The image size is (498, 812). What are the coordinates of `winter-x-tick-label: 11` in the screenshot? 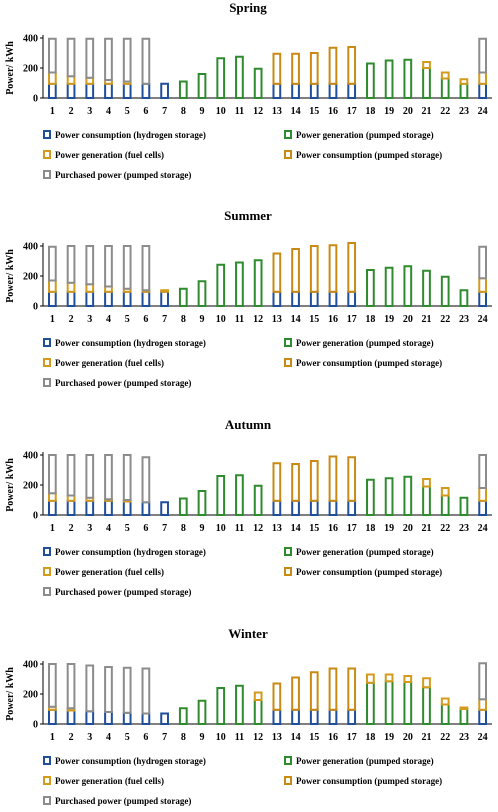 It's located at (239, 737).